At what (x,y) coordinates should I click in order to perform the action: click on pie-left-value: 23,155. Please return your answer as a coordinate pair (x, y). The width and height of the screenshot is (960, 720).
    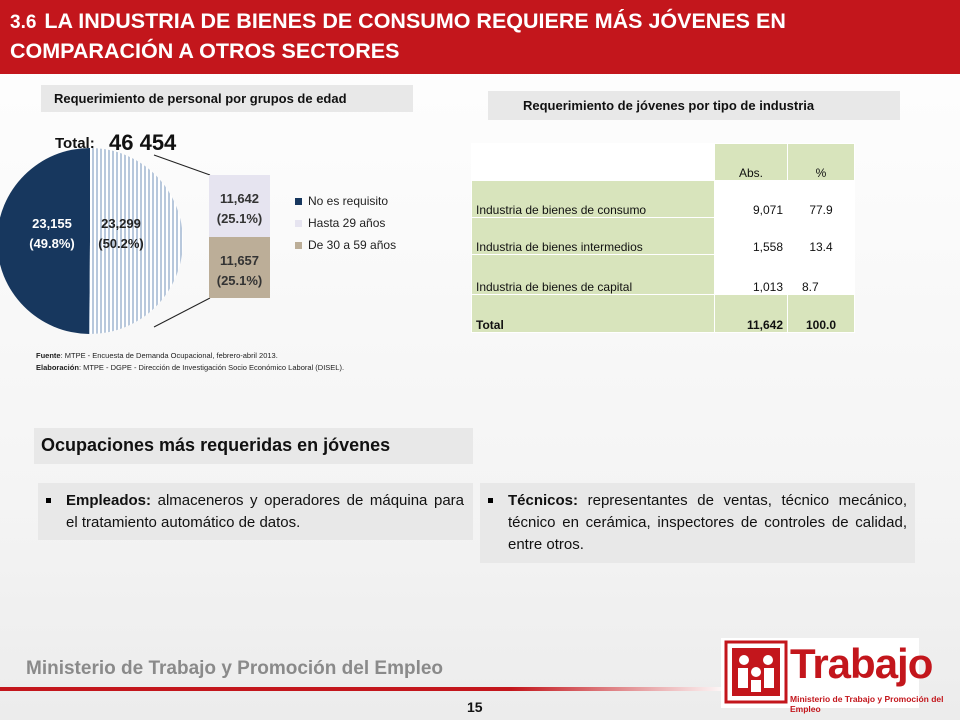
    Looking at the image, I should click on (52, 223).